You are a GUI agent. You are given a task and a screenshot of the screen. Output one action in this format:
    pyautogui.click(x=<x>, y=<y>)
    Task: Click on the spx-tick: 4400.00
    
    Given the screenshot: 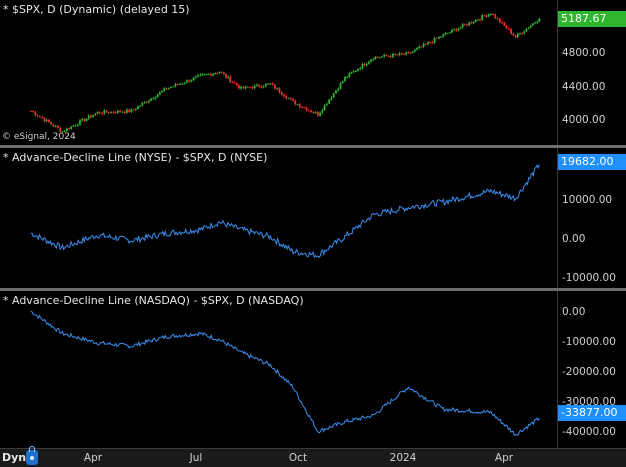 What is the action you would take?
    pyautogui.click(x=584, y=87)
    